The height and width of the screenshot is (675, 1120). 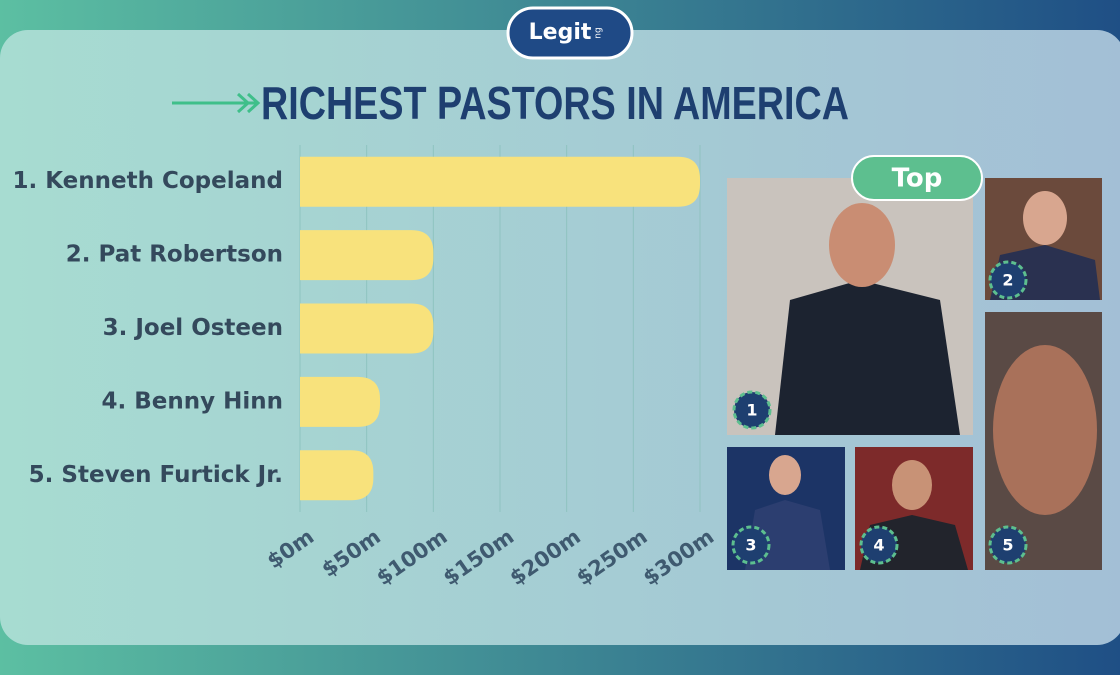 What do you see at coordinates (174, 255) in the screenshot?
I see `category-label: 2. Pat Robertson` at bounding box center [174, 255].